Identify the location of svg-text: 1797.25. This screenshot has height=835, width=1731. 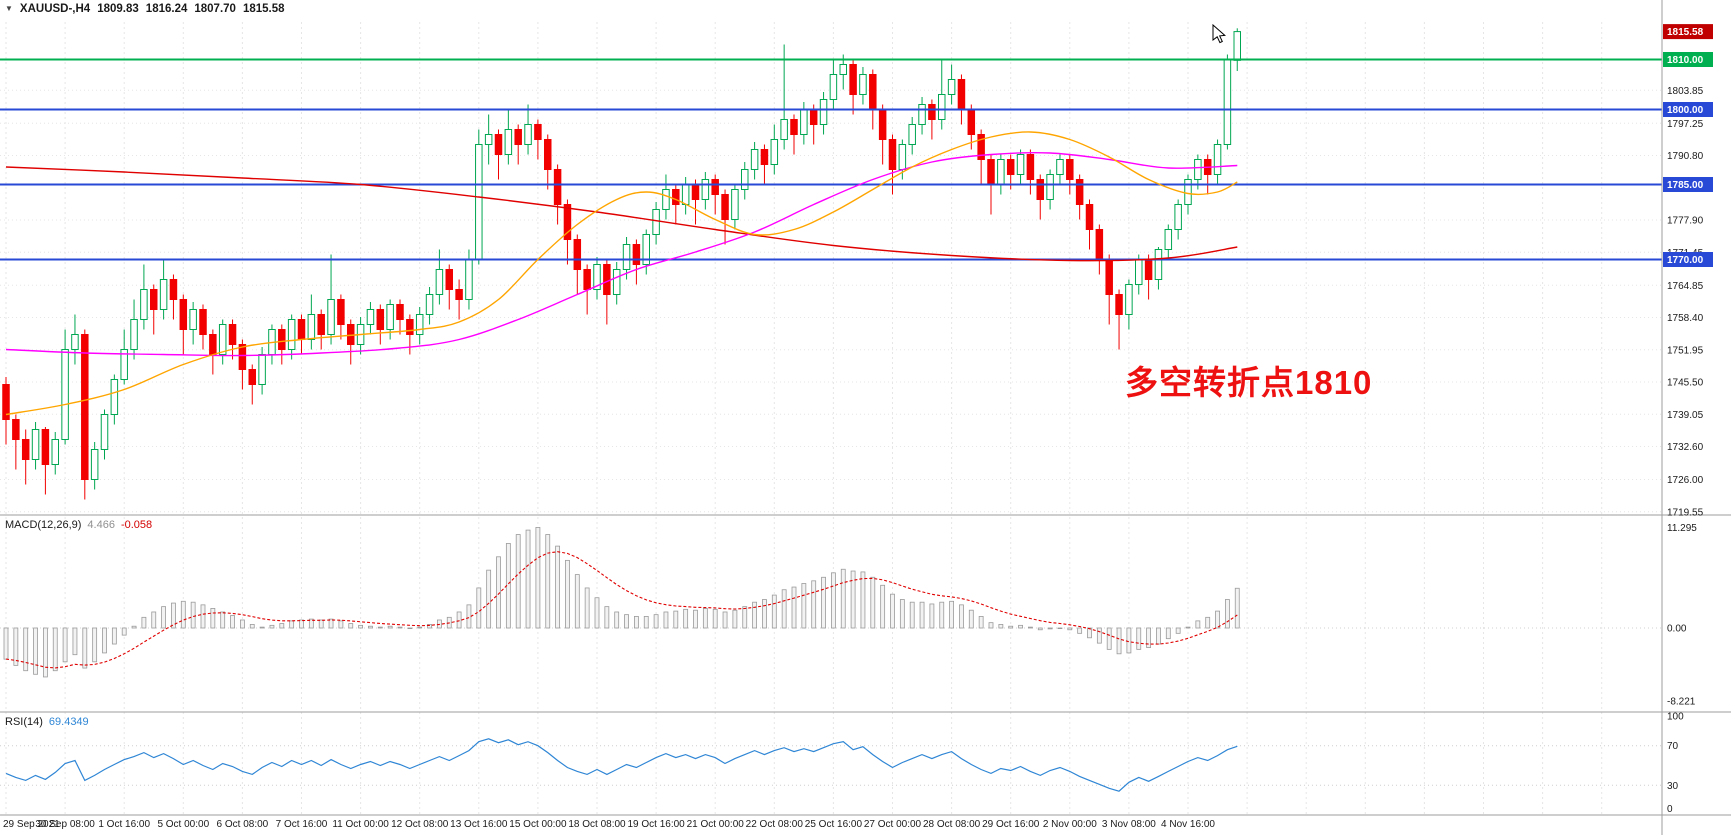
(1685, 124).